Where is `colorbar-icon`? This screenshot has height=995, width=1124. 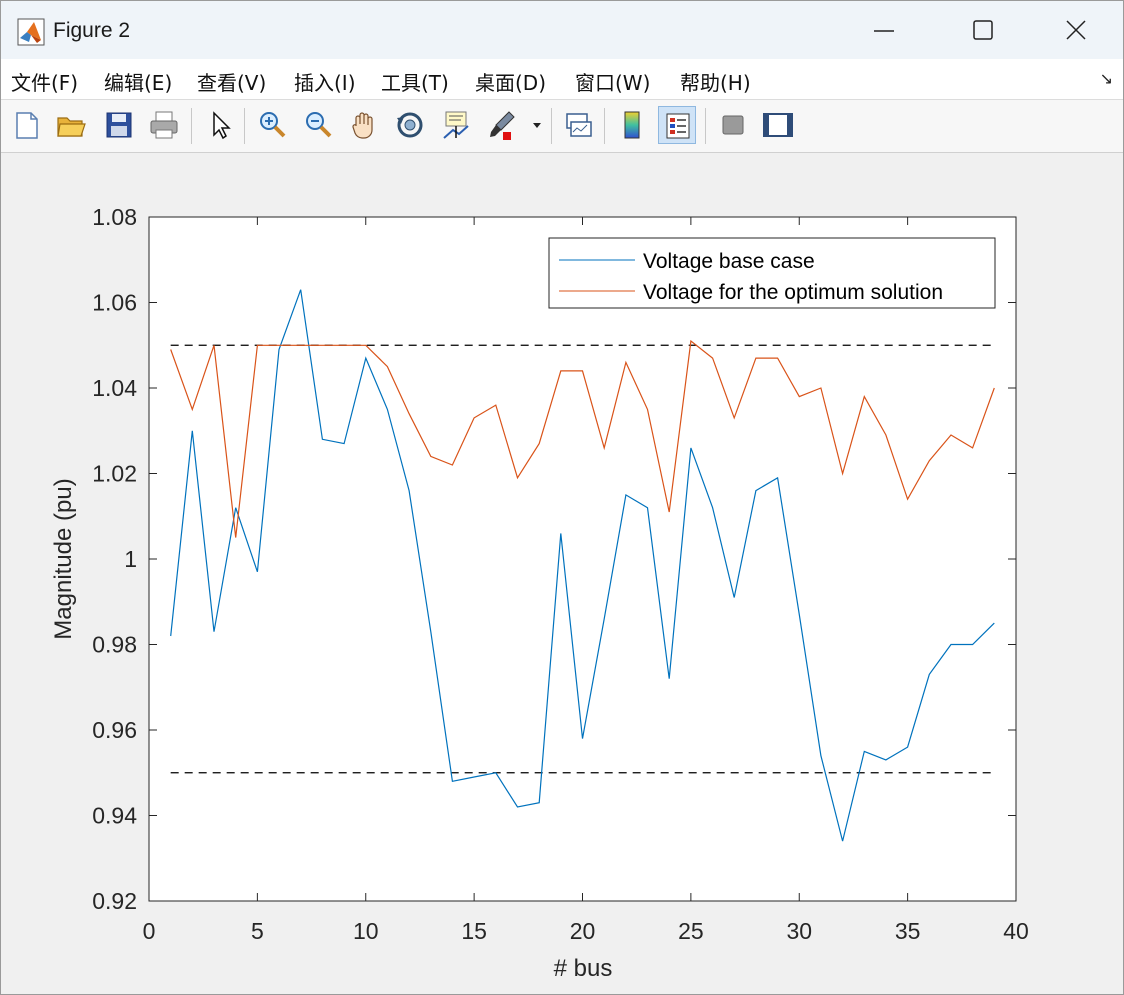 colorbar-icon is located at coordinates (632, 125).